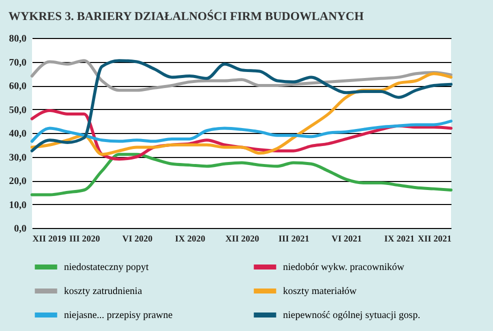  Describe the element at coordinates (17, 205) in the screenshot. I see `y-tick-label: 10,0` at that location.